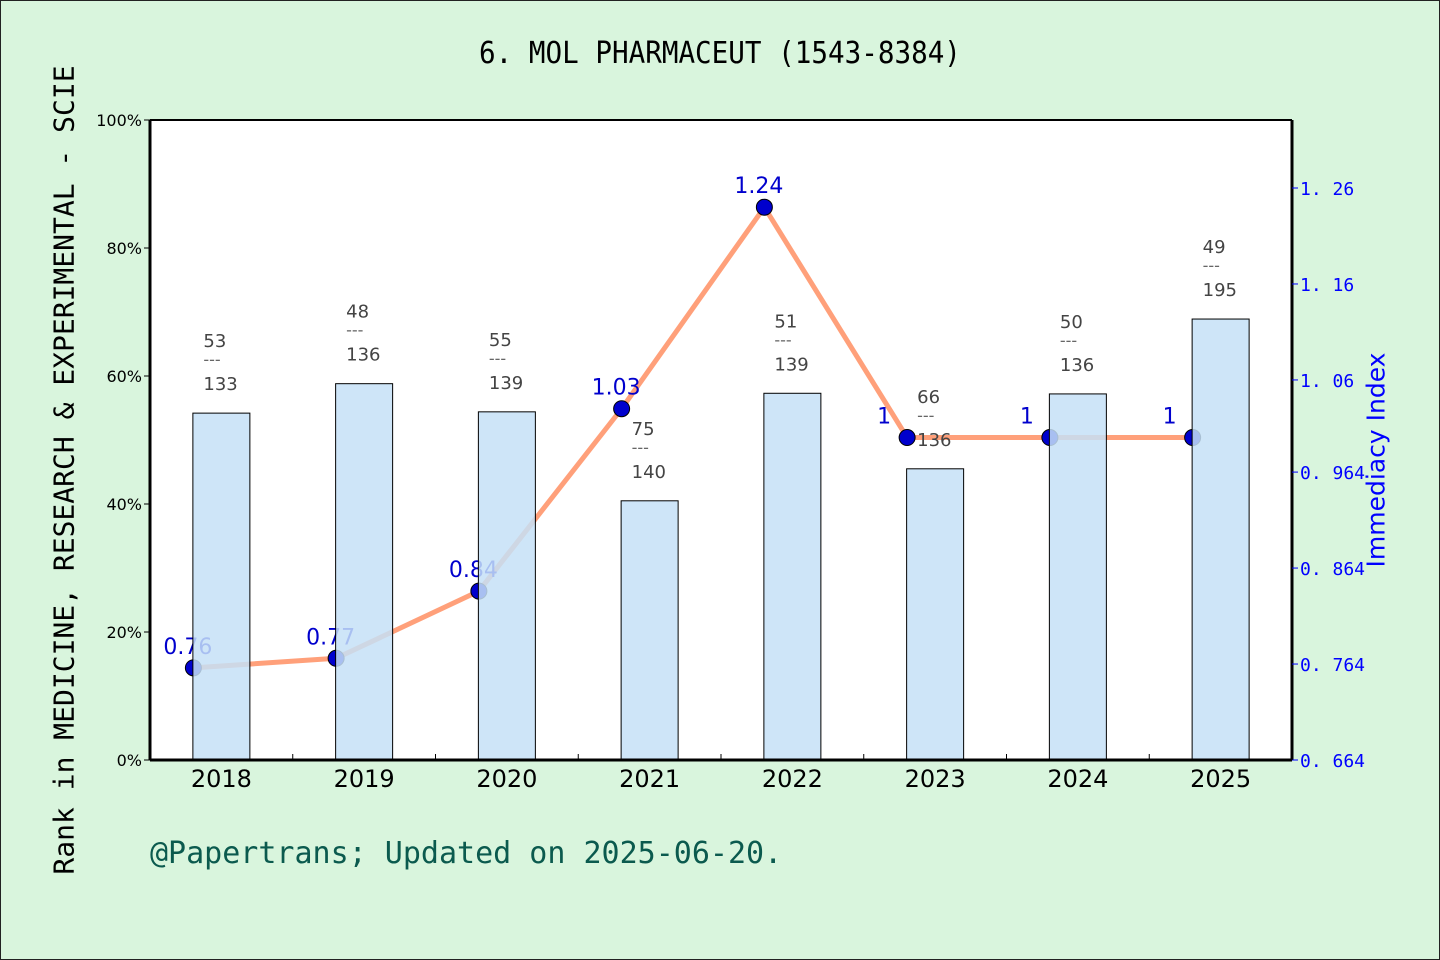 The height and width of the screenshot is (960, 1440). Describe the element at coordinates (1332, 569) in the screenshot. I see `right-tick-label: 0. 864` at that location.